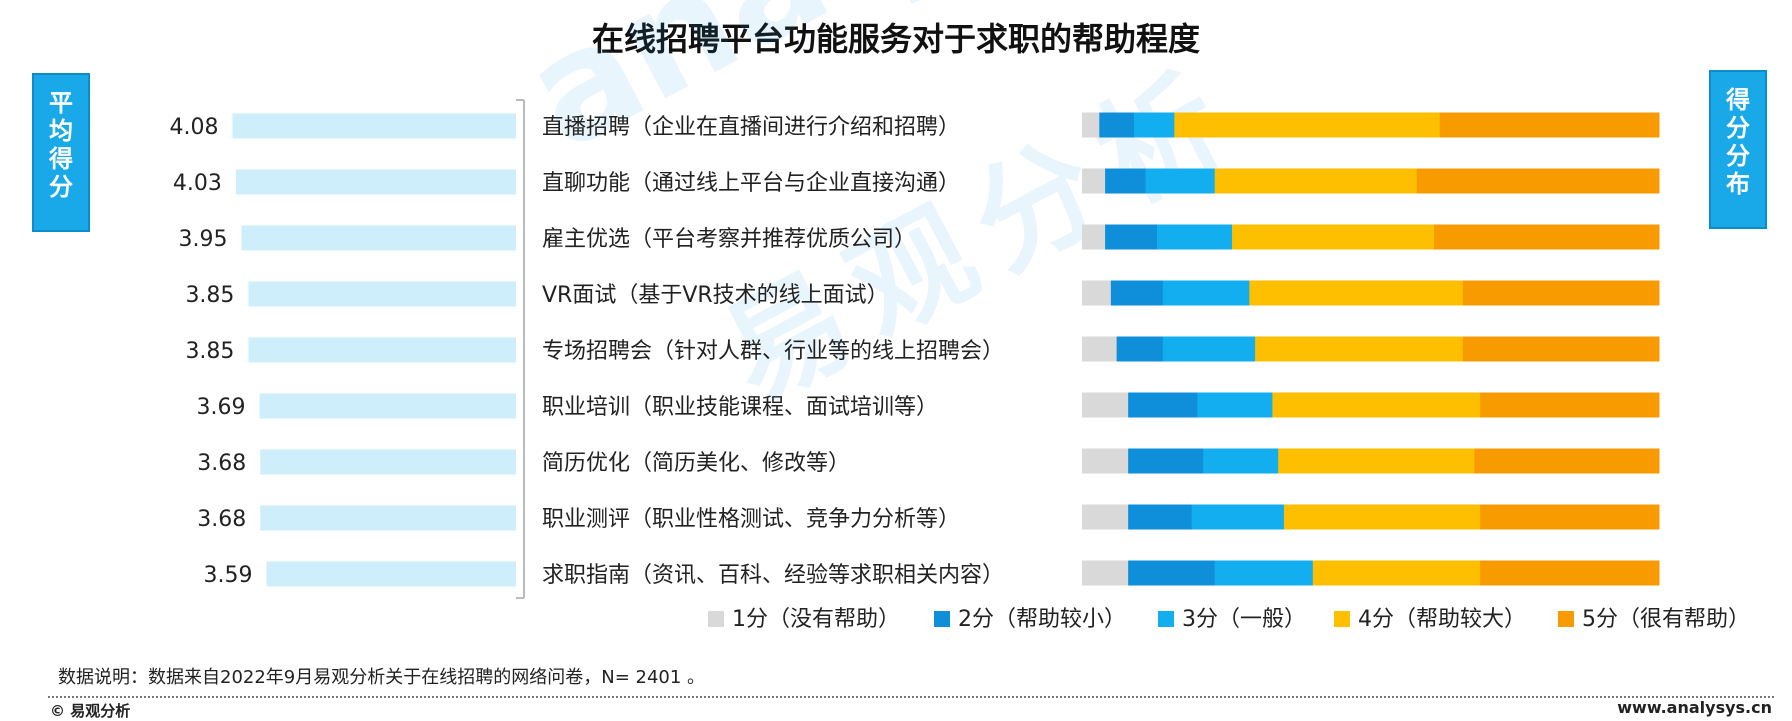 This screenshot has width=1792, height=721. Describe the element at coordinates (1442, 619) in the screenshot. I see `legend-entry: 4分（帮助较大）` at that location.